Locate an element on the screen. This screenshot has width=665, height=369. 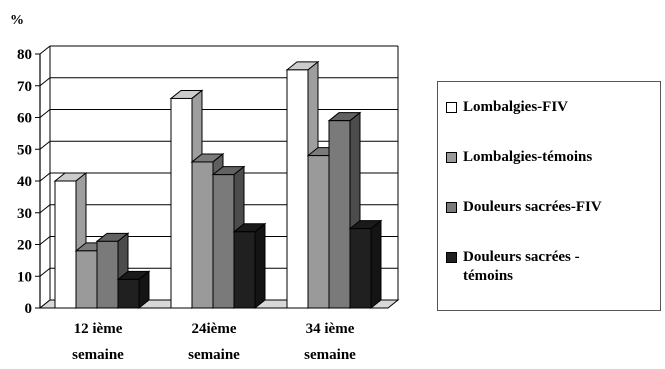
y-unit-label: % is located at coordinates (17, 20).